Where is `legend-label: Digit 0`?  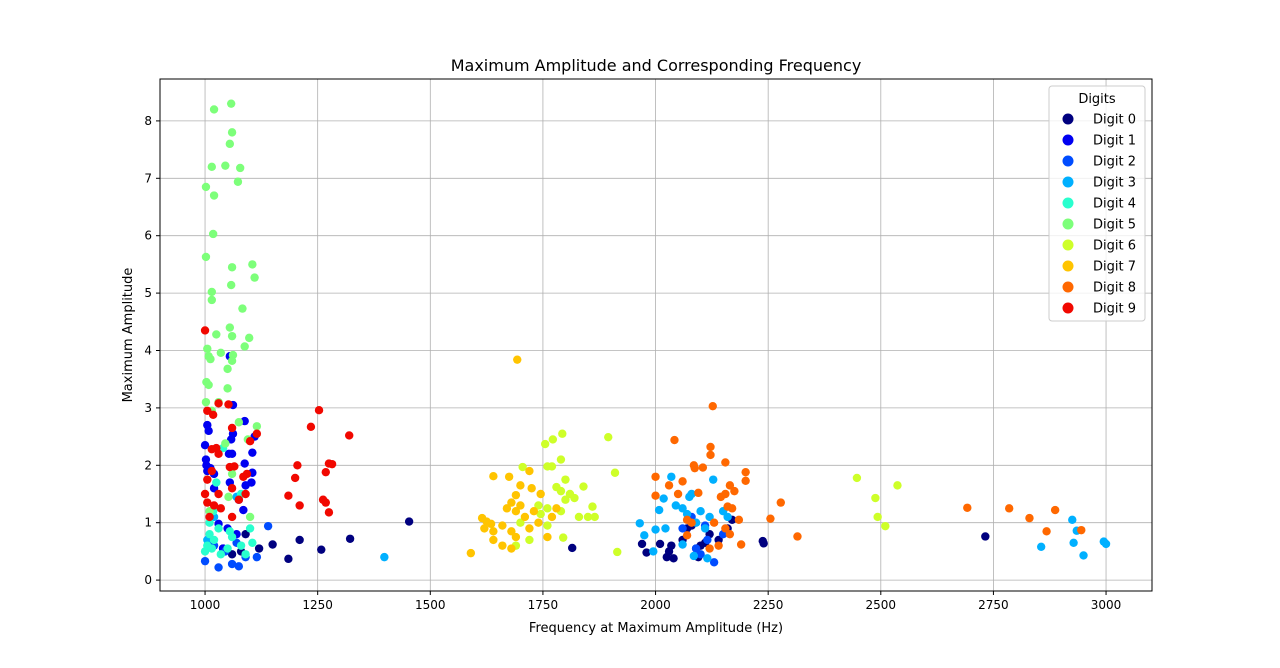
legend-label: Digit 0 is located at coordinates (1114, 120).